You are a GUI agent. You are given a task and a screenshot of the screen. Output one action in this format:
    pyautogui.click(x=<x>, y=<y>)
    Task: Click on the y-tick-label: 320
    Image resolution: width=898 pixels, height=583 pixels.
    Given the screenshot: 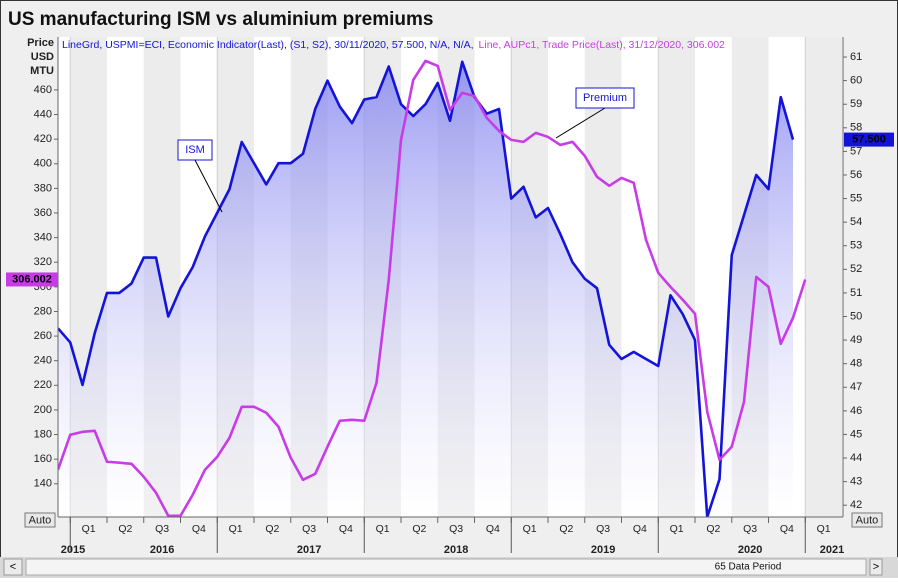 What is the action you would take?
    pyautogui.click(x=43, y=262)
    